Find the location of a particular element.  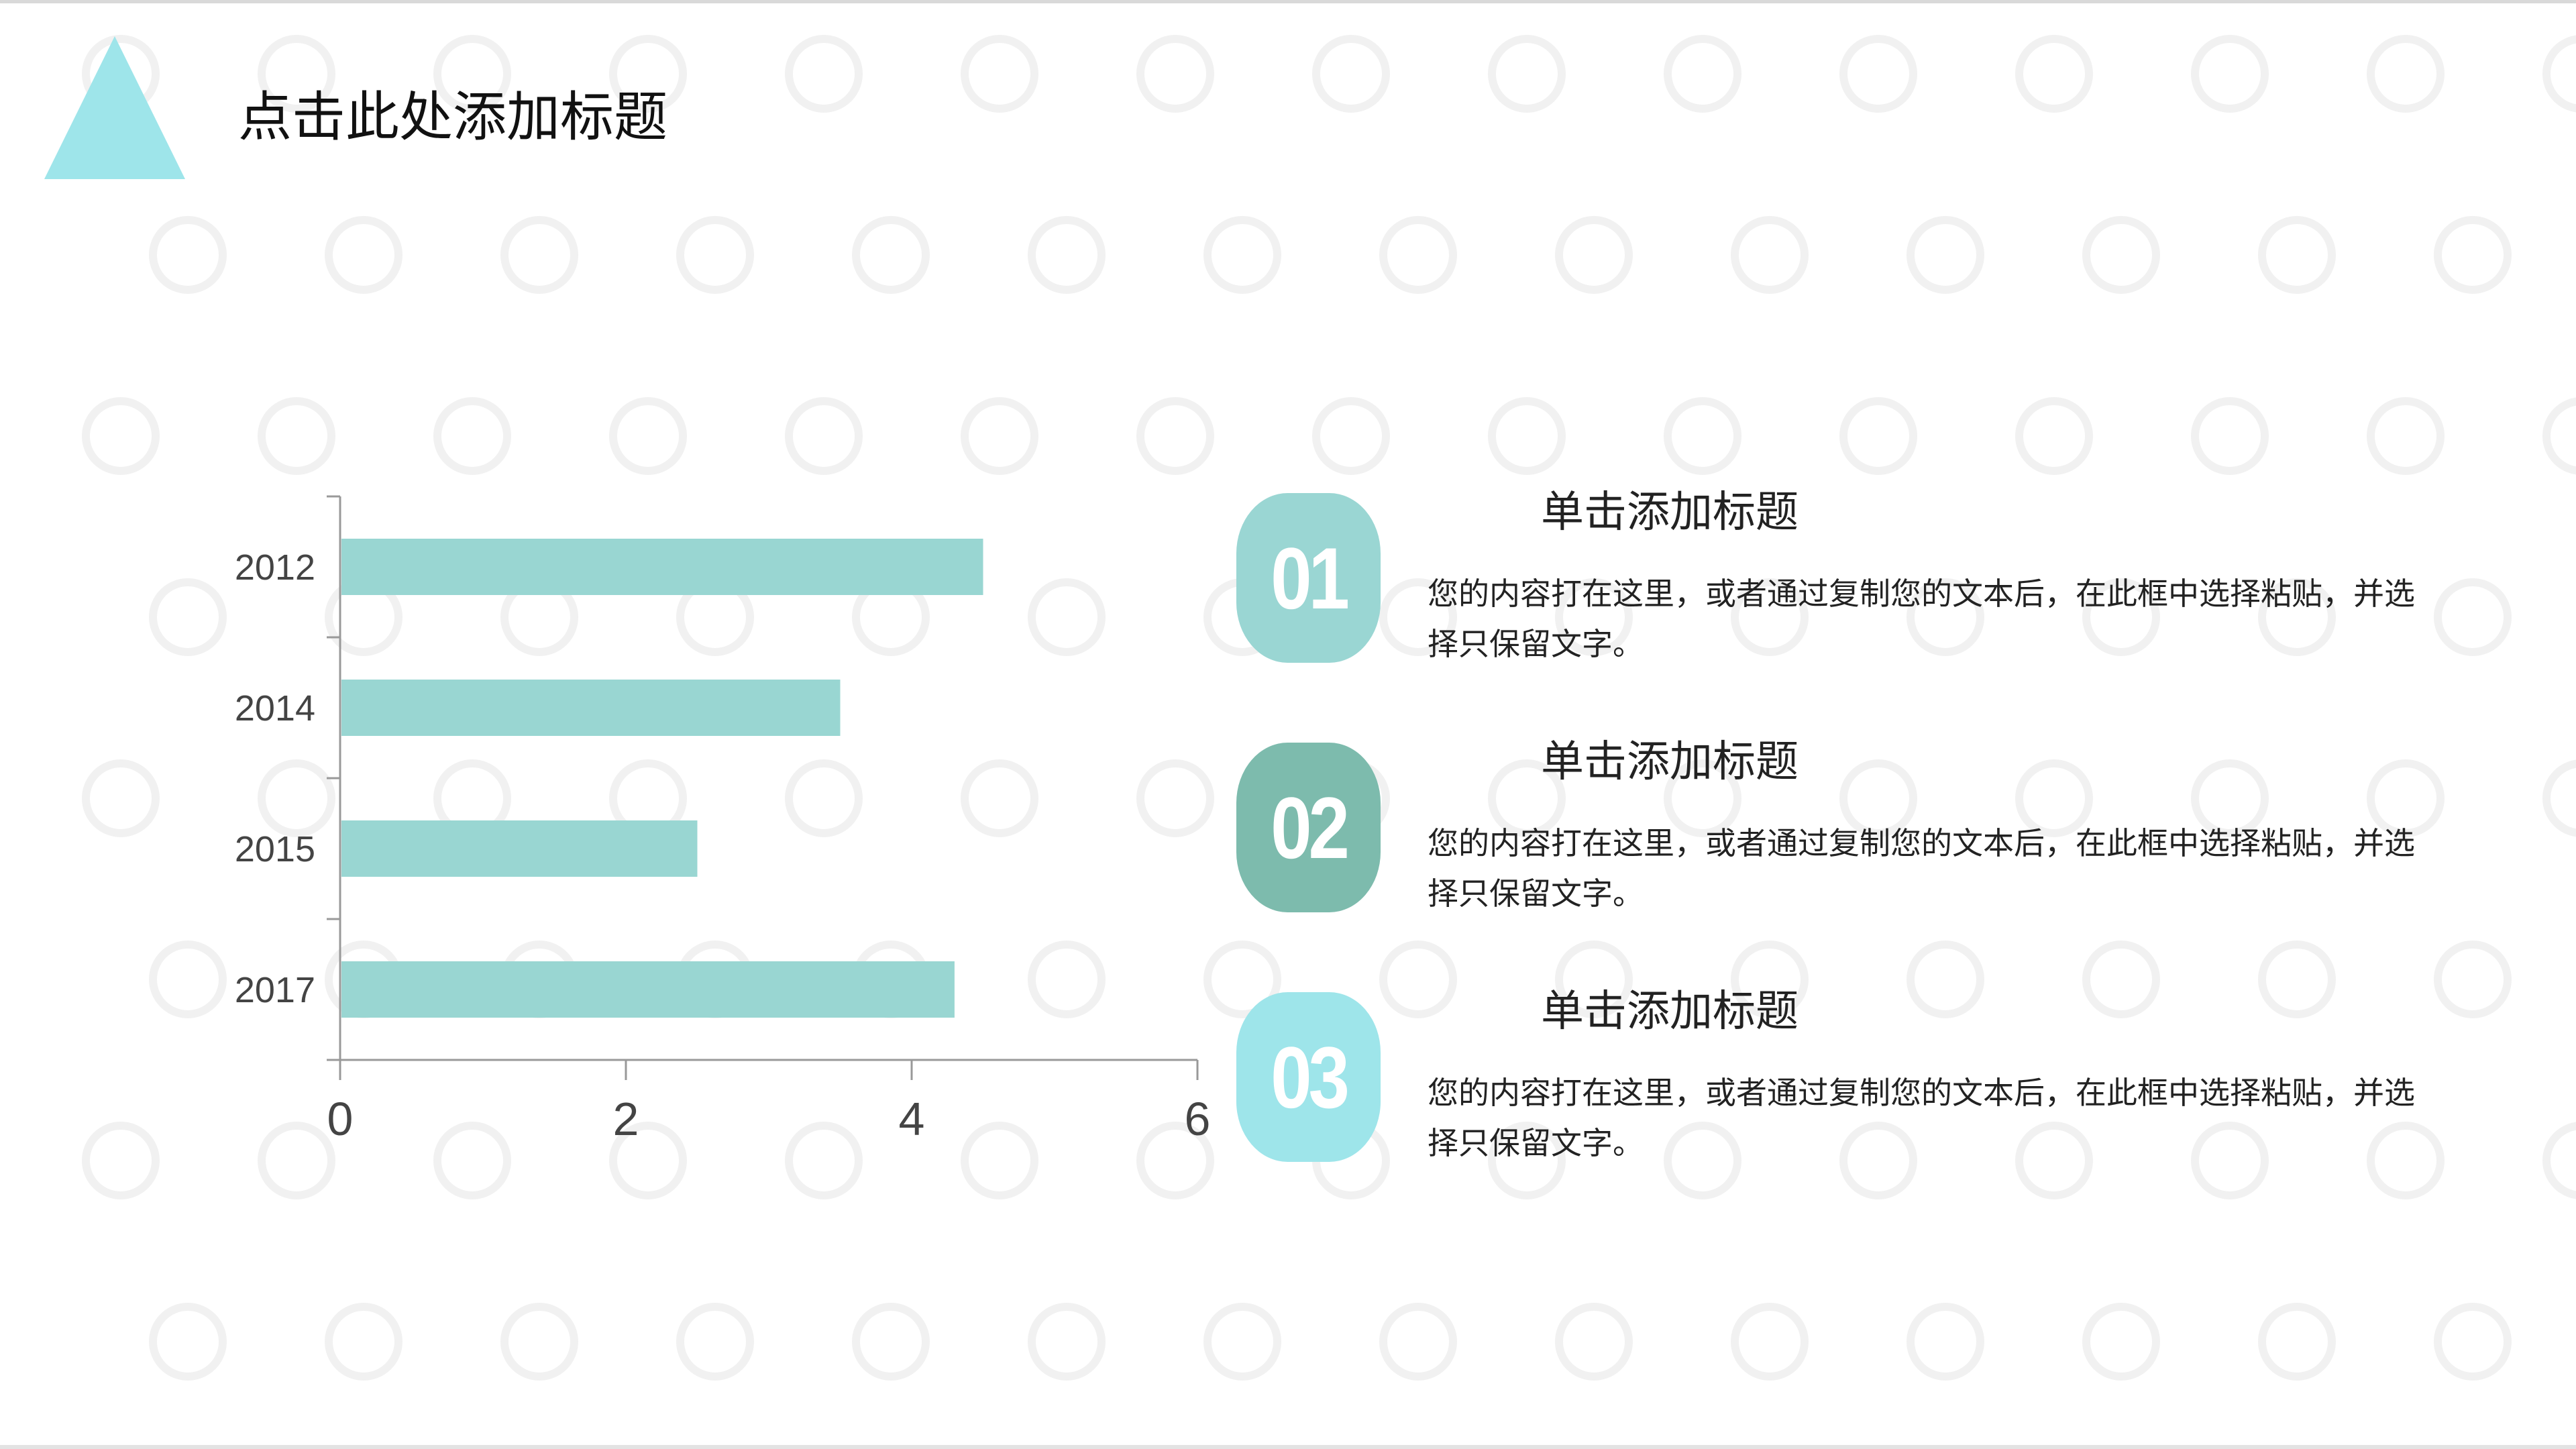

bottom-border is located at coordinates (1288, 1447).